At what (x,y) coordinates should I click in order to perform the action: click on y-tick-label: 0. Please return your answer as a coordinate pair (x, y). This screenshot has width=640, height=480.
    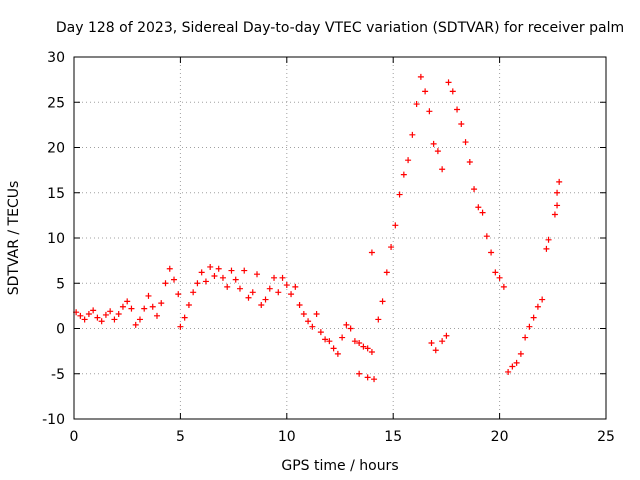
    Looking at the image, I should click on (60, 330).